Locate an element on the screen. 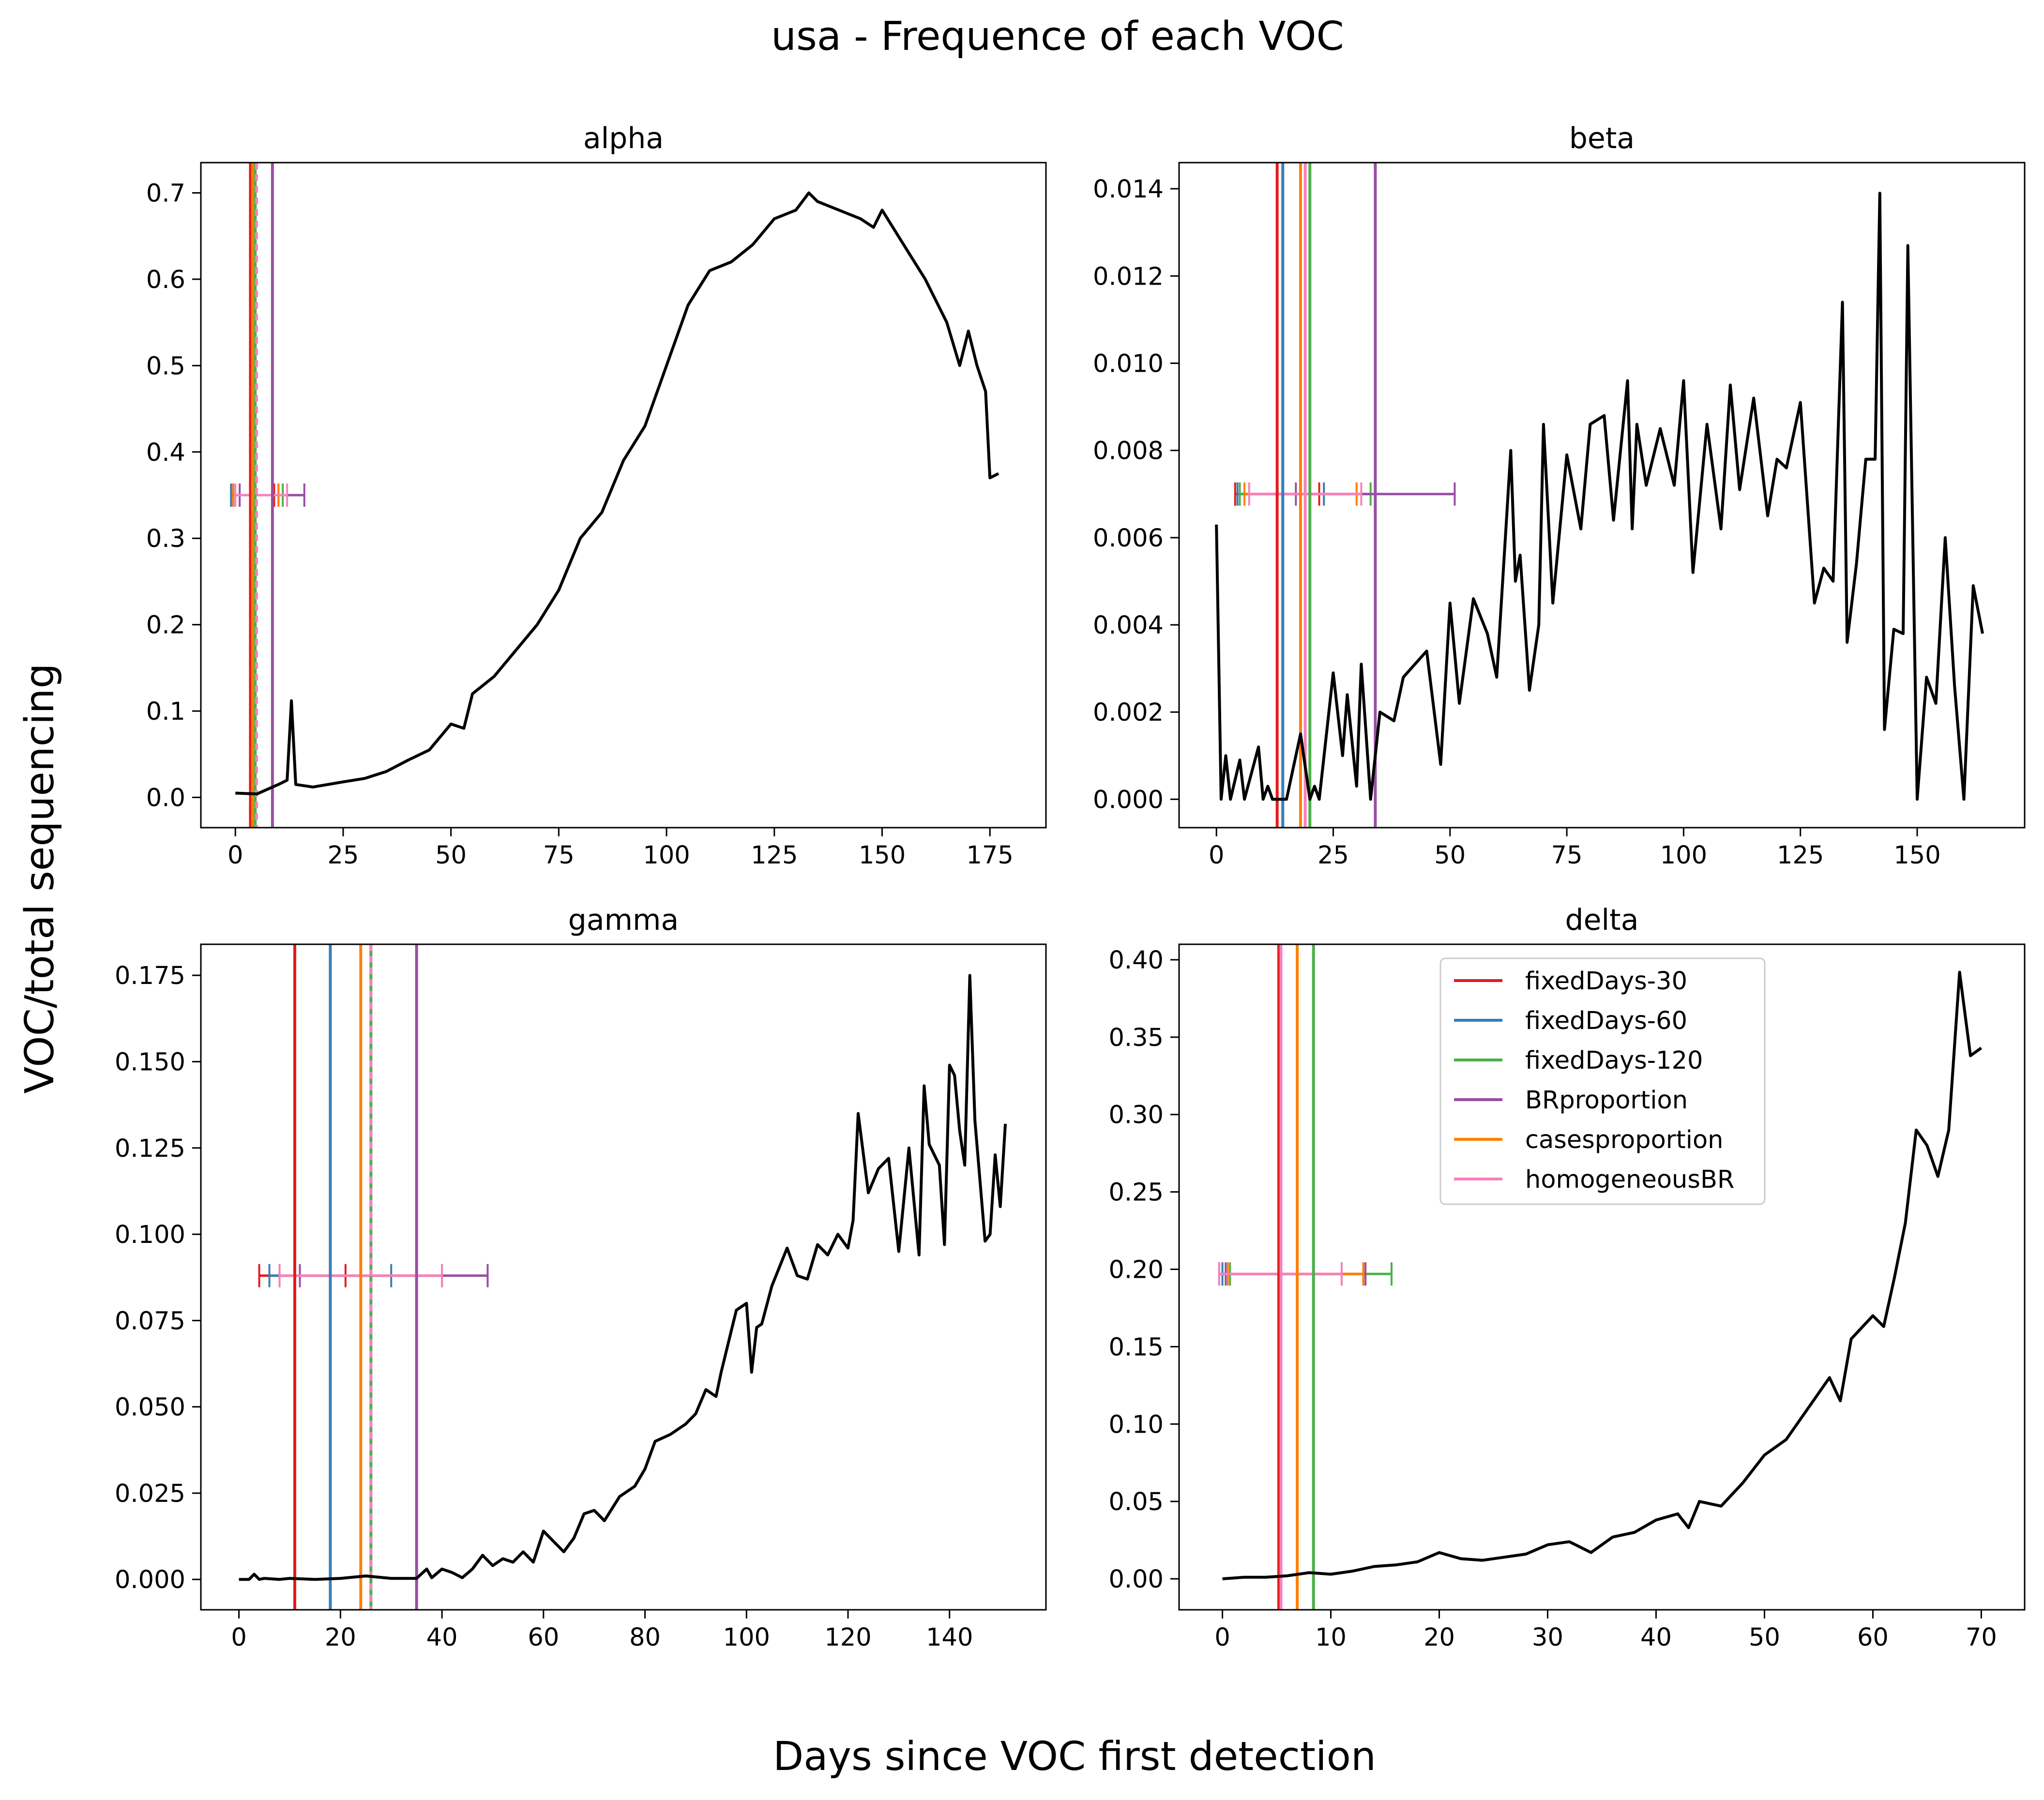 This screenshot has width=2044, height=1800. y-tick-label: 0.0 is located at coordinates (165, 798).